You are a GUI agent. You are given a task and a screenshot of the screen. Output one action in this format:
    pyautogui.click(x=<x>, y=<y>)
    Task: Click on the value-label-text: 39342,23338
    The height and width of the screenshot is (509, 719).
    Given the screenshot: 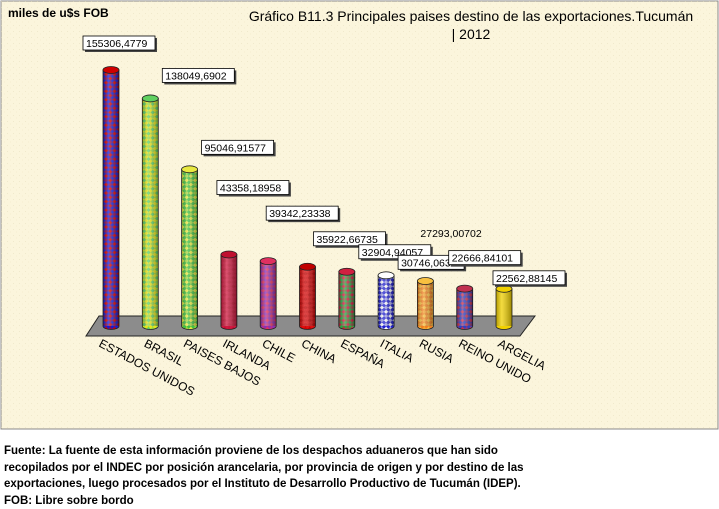 What is the action you would take?
    pyautogui.click(x=299, y=214)
    